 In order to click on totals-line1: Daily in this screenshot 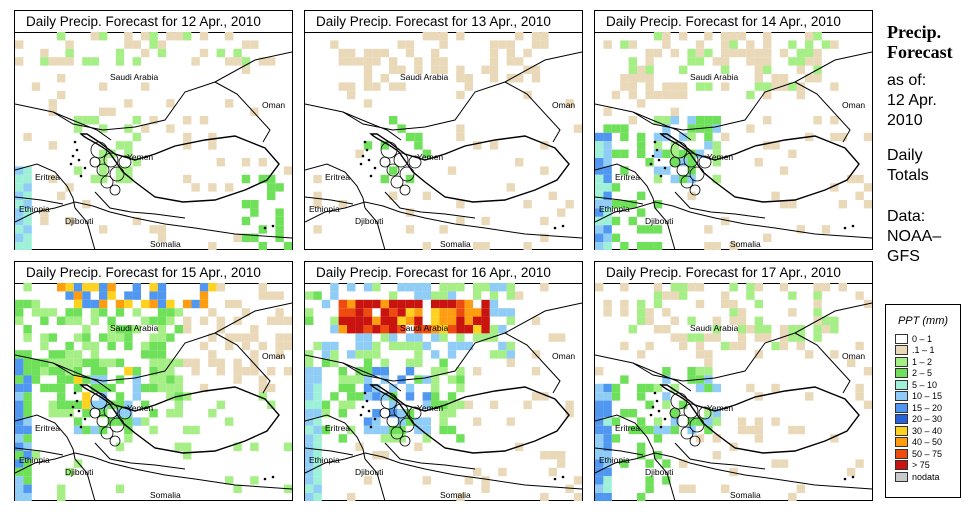, I will do `click(905, 155)`.